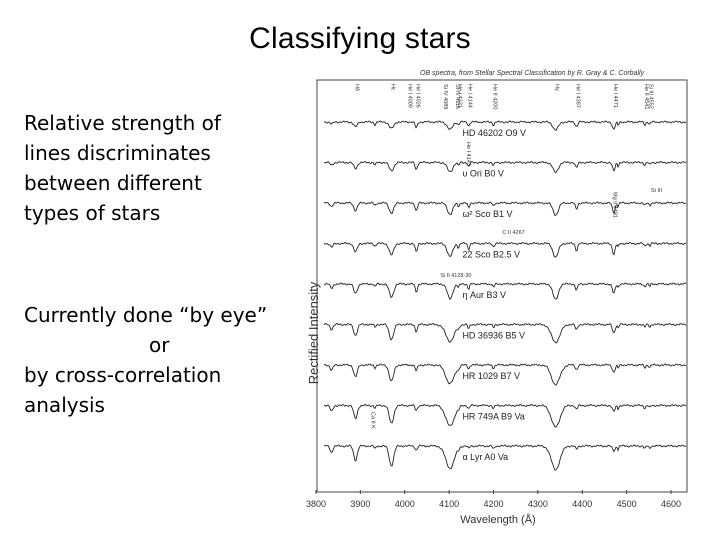 This screenshot has width=720, height=540. Describe the element at coordinates (92, 213) in the screenshot. I see `text-line: types of stars` at that location.